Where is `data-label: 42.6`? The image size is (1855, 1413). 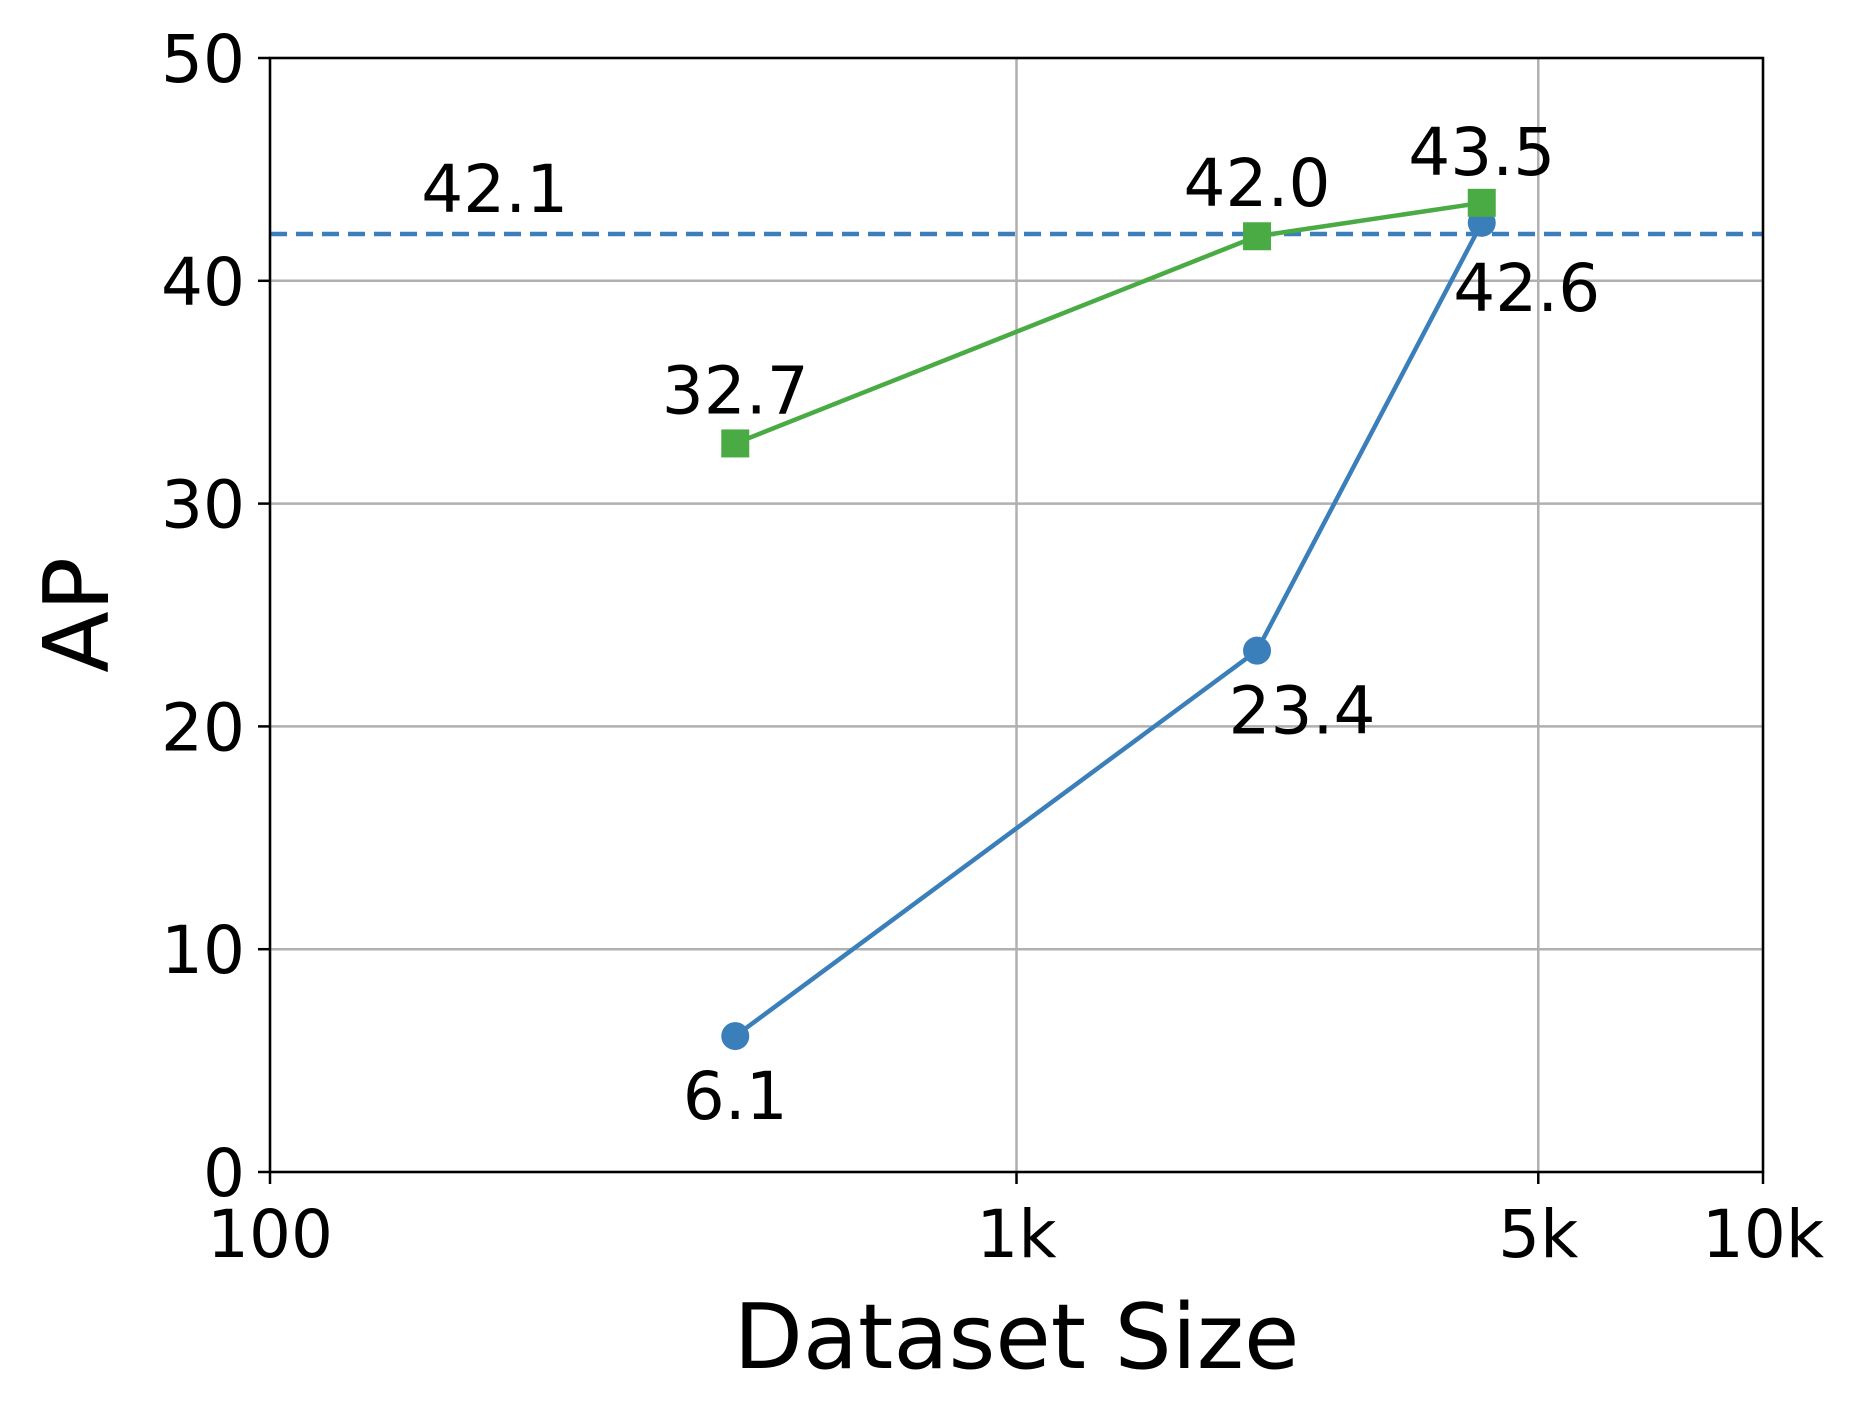
data-label: 42.6 is located at coordinates (1526, 288).